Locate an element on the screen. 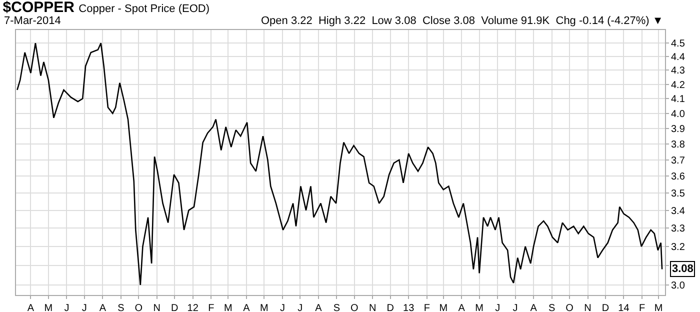  y-tick-label: 4.1 is located at coordinates (678, 100).